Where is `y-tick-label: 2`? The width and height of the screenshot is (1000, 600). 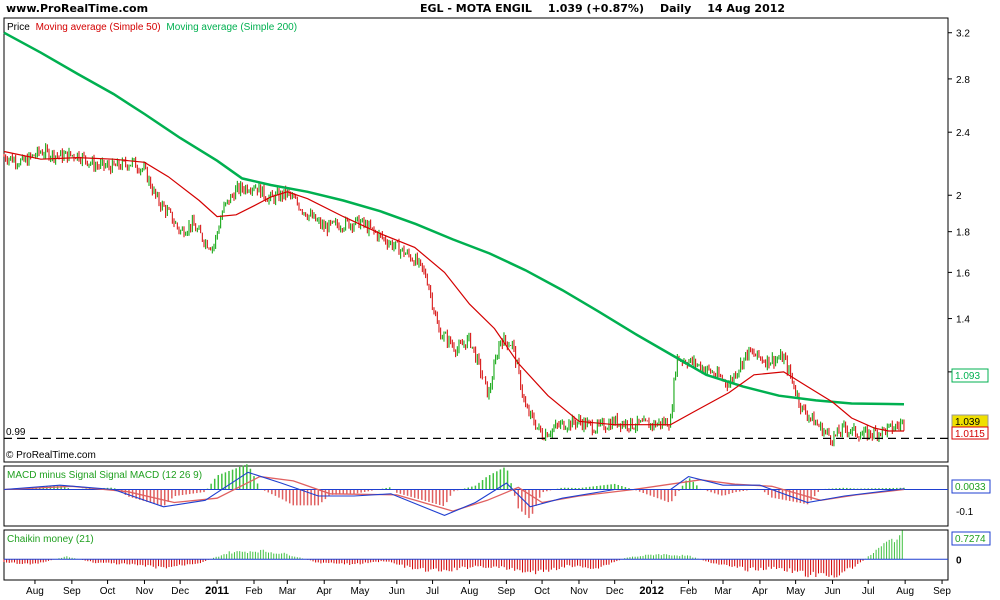
y-tick-label: 2 is located at coordinates (959, 196).